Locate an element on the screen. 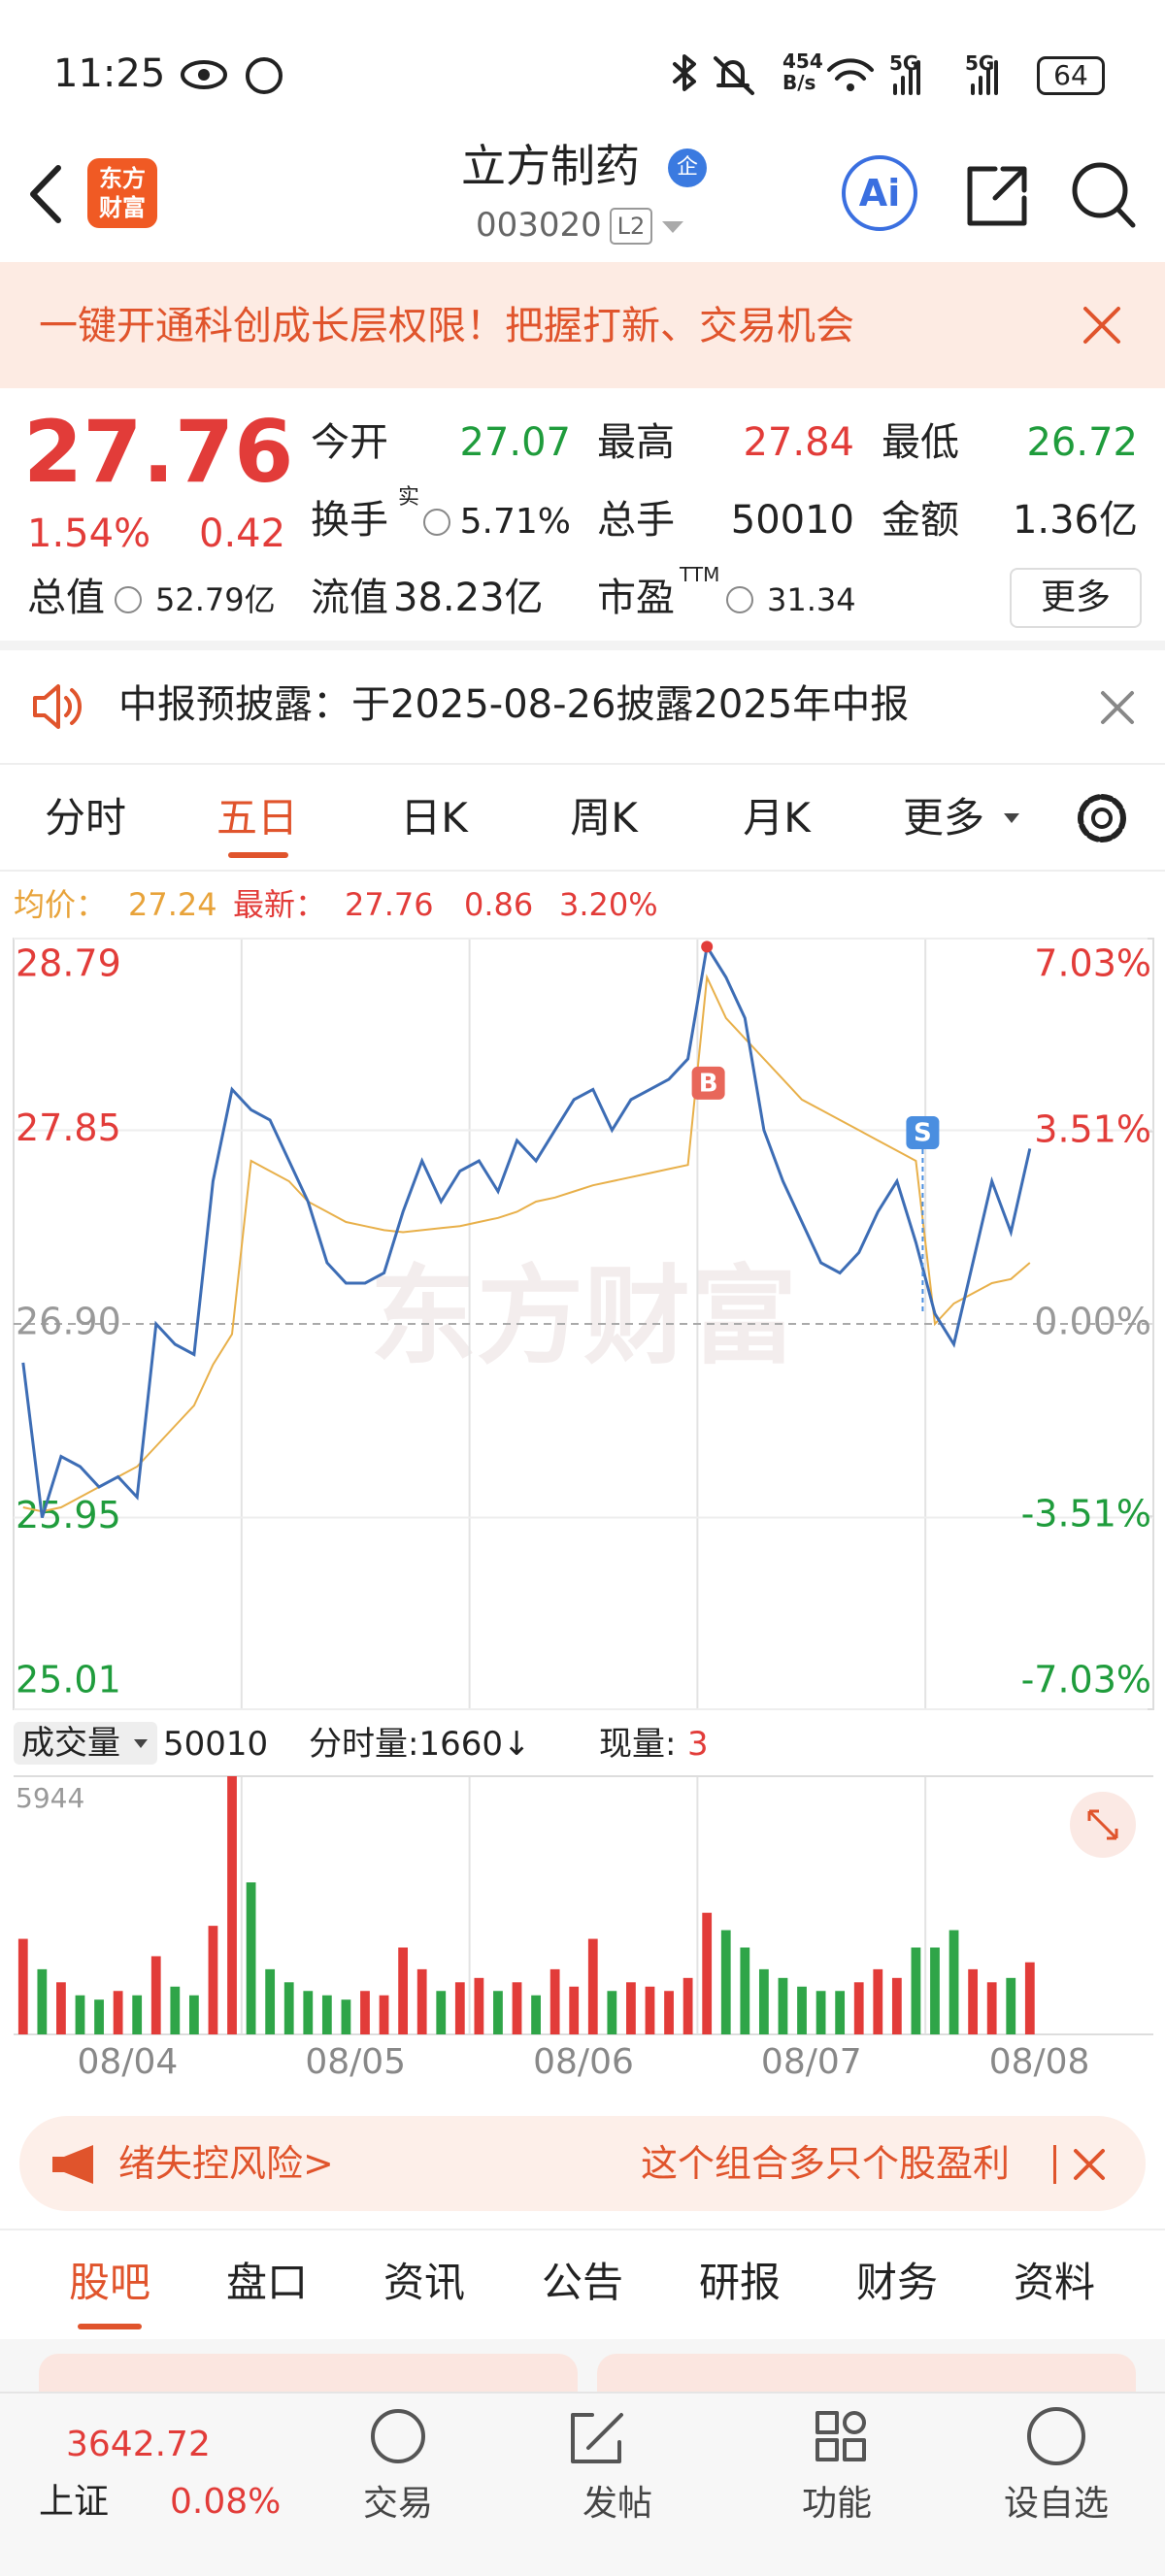 This screenshot has height=2576, width=1165. notice-text: 中报预披露：于2025-08-26披露2025年中报 is located at coordinates (514, 704).